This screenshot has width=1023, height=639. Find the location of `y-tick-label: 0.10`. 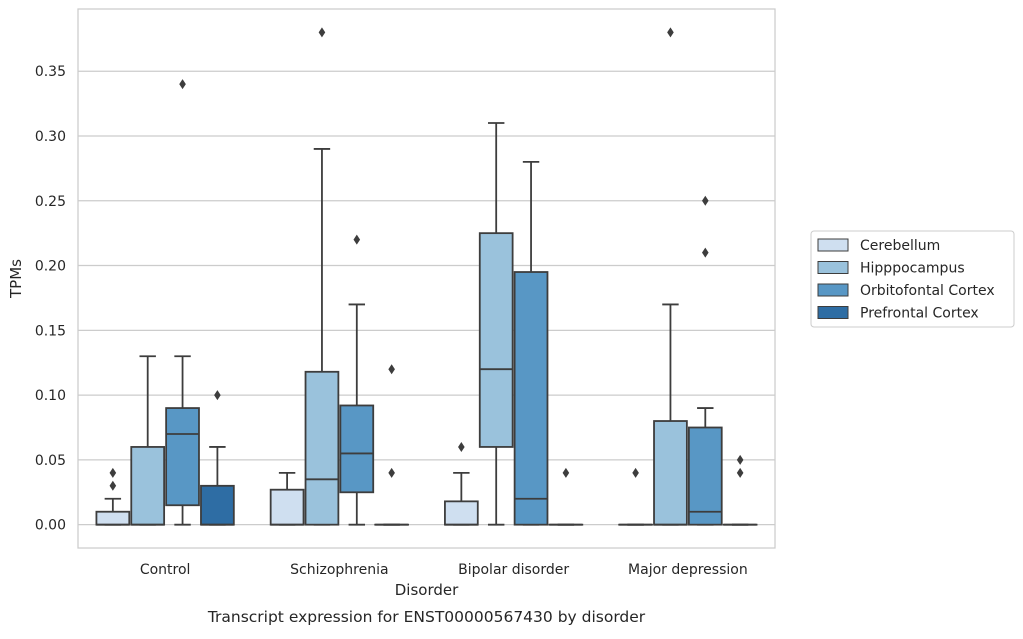

y-tick-label: 0.10 is located at coordinates (50, 396).